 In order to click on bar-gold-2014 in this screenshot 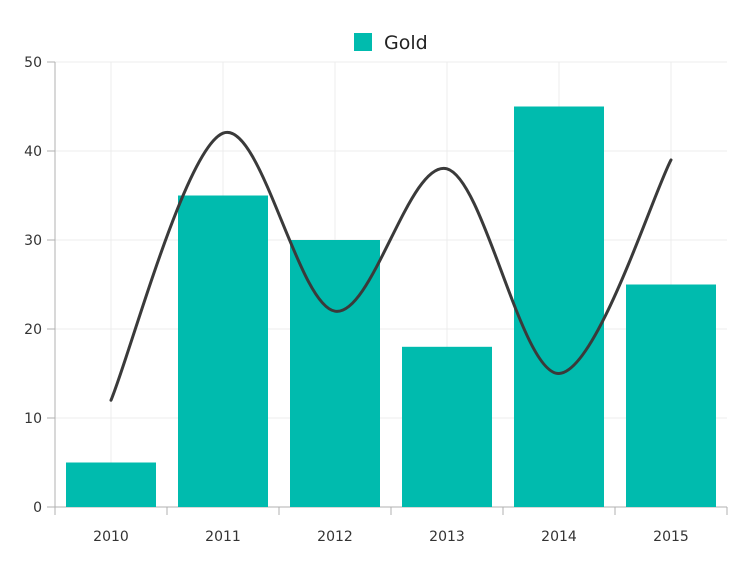, I will do `click(559, 307)`.